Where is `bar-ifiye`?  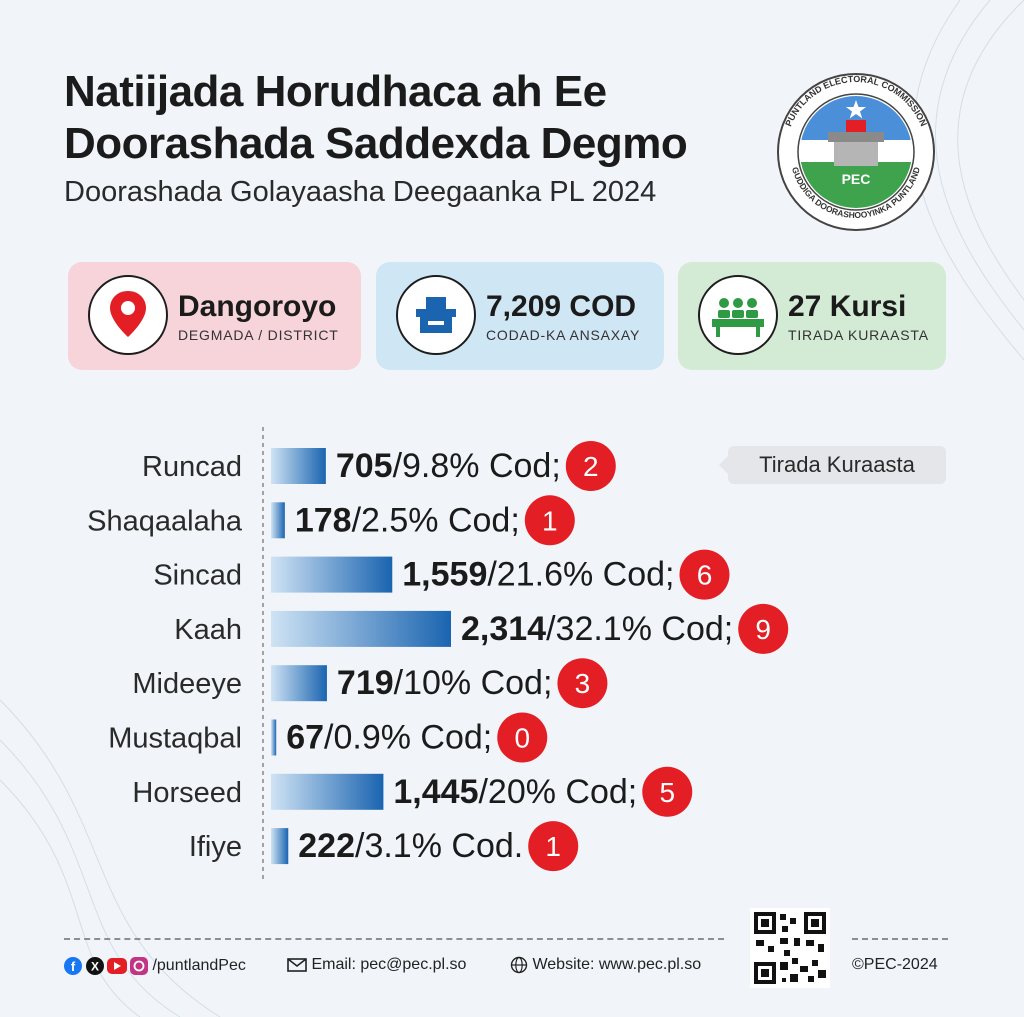 bar-ifiye is located at coordinates (280, 846).